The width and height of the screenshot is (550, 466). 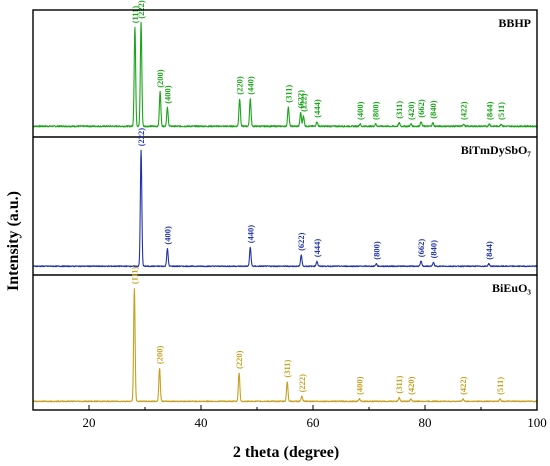 What do you see at coordinates (514, 23) in the screenshot?
I see `panel-name-1: BBHP` at bounding box center [514, 23].